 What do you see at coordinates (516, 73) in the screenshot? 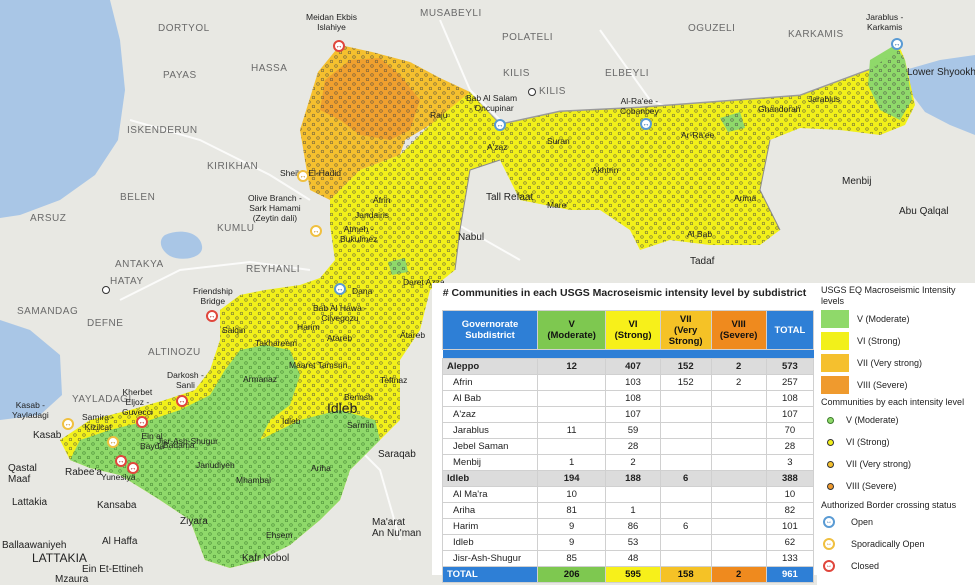
I see `label-kilis-upper: KILIS` at bounding box center [516, 73].